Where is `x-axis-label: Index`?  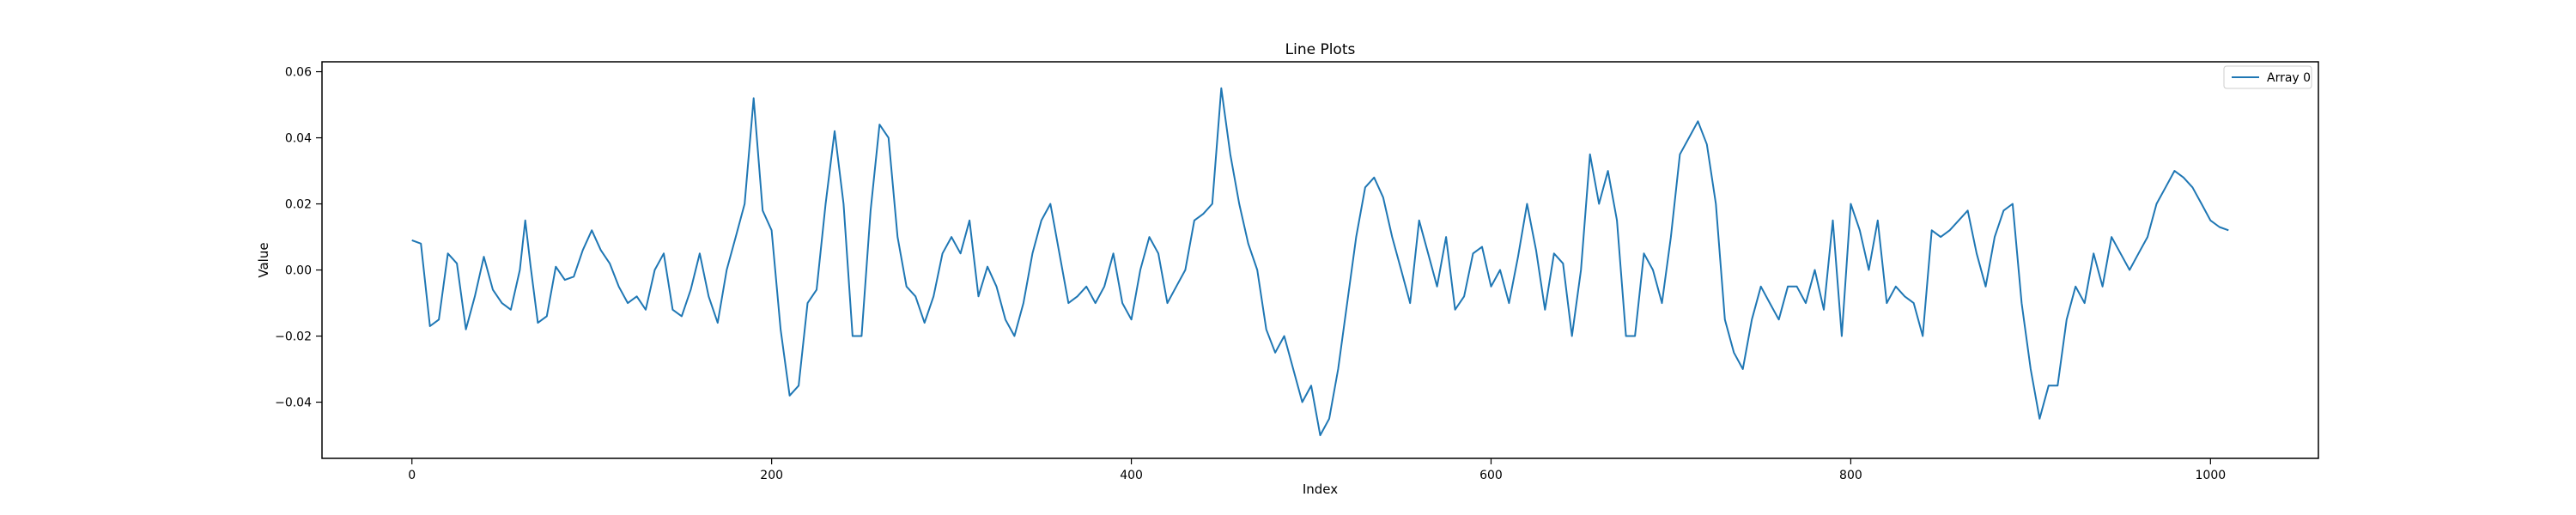 x-axis-label: Index is located at coordinates (1320, 489).